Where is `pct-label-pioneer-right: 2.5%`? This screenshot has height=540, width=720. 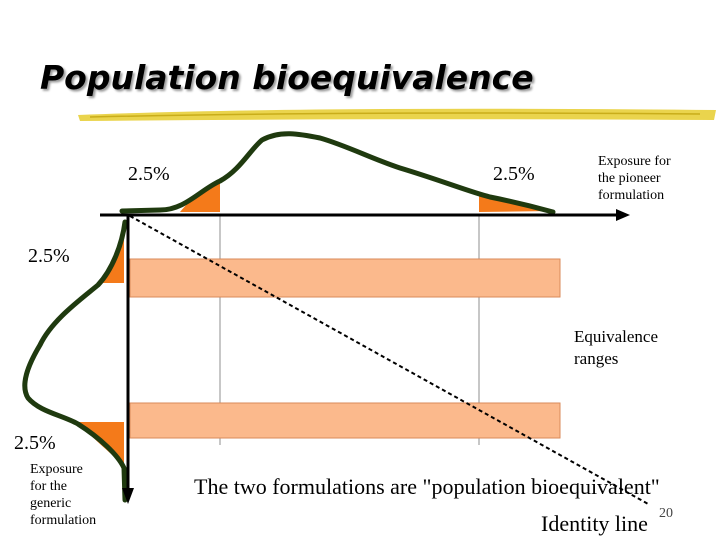 pct-label-pioneer-right: 2.5% is located at coordinates (514, 174).